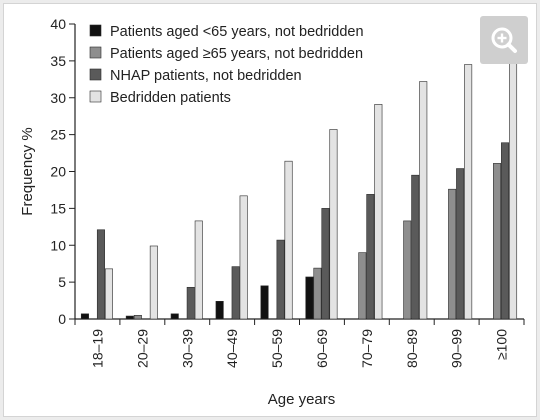 This screenshot has width=540, height=420. What do you see at coordinates (502, 344) in the screenshot?
I see `x-tick-label: ≥100` at bounding box center [502, 344].